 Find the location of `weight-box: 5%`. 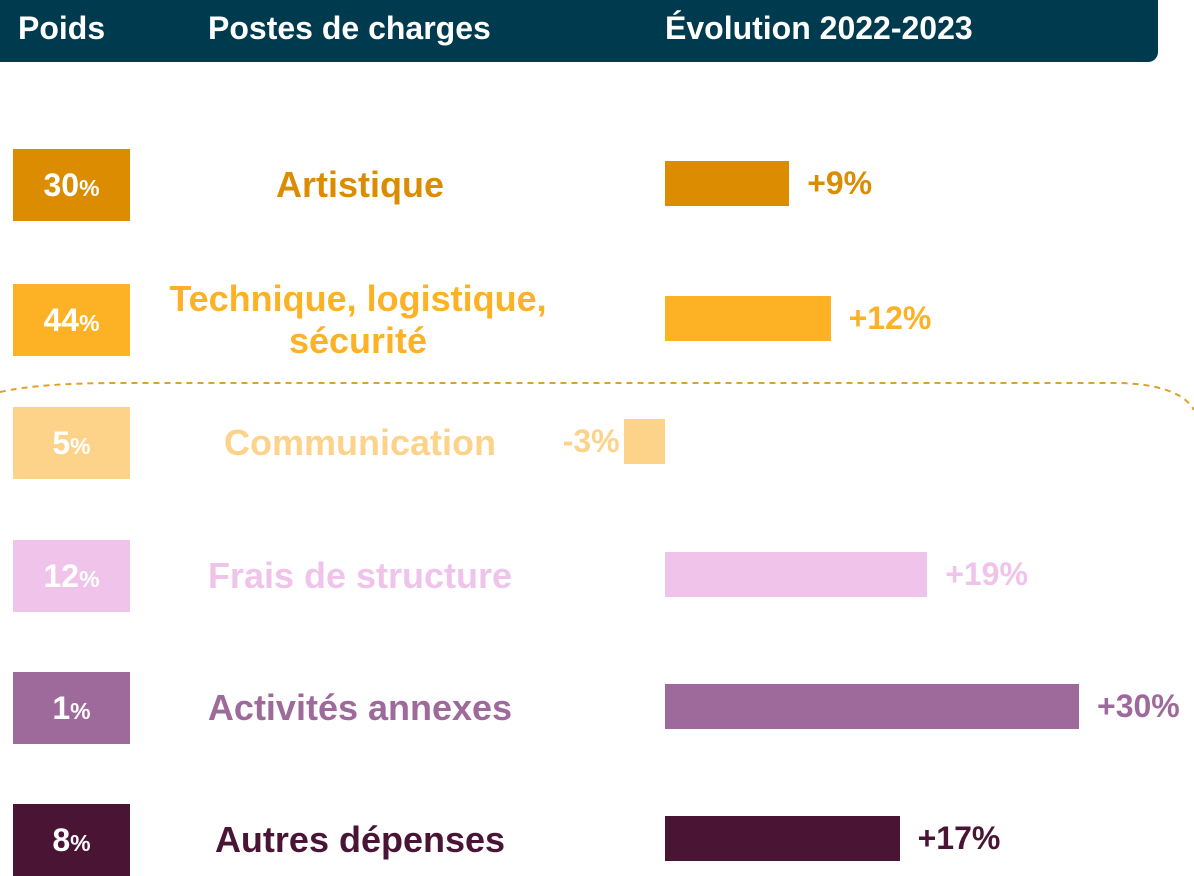

weight-box: 5% is located at coordinates (71, 443).